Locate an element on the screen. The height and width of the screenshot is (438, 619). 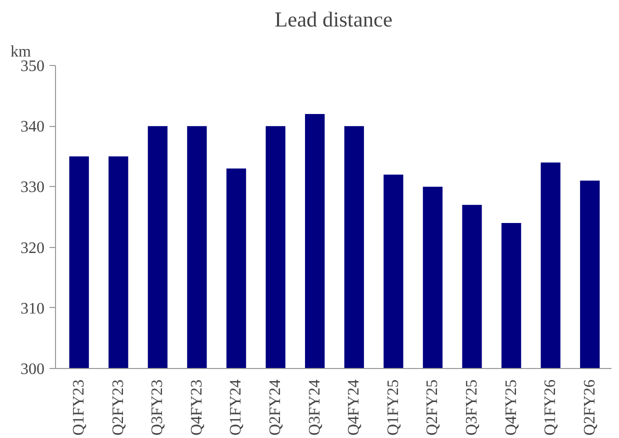
x-tick-label: Q1FY23 is located at coordinates (79, 407).